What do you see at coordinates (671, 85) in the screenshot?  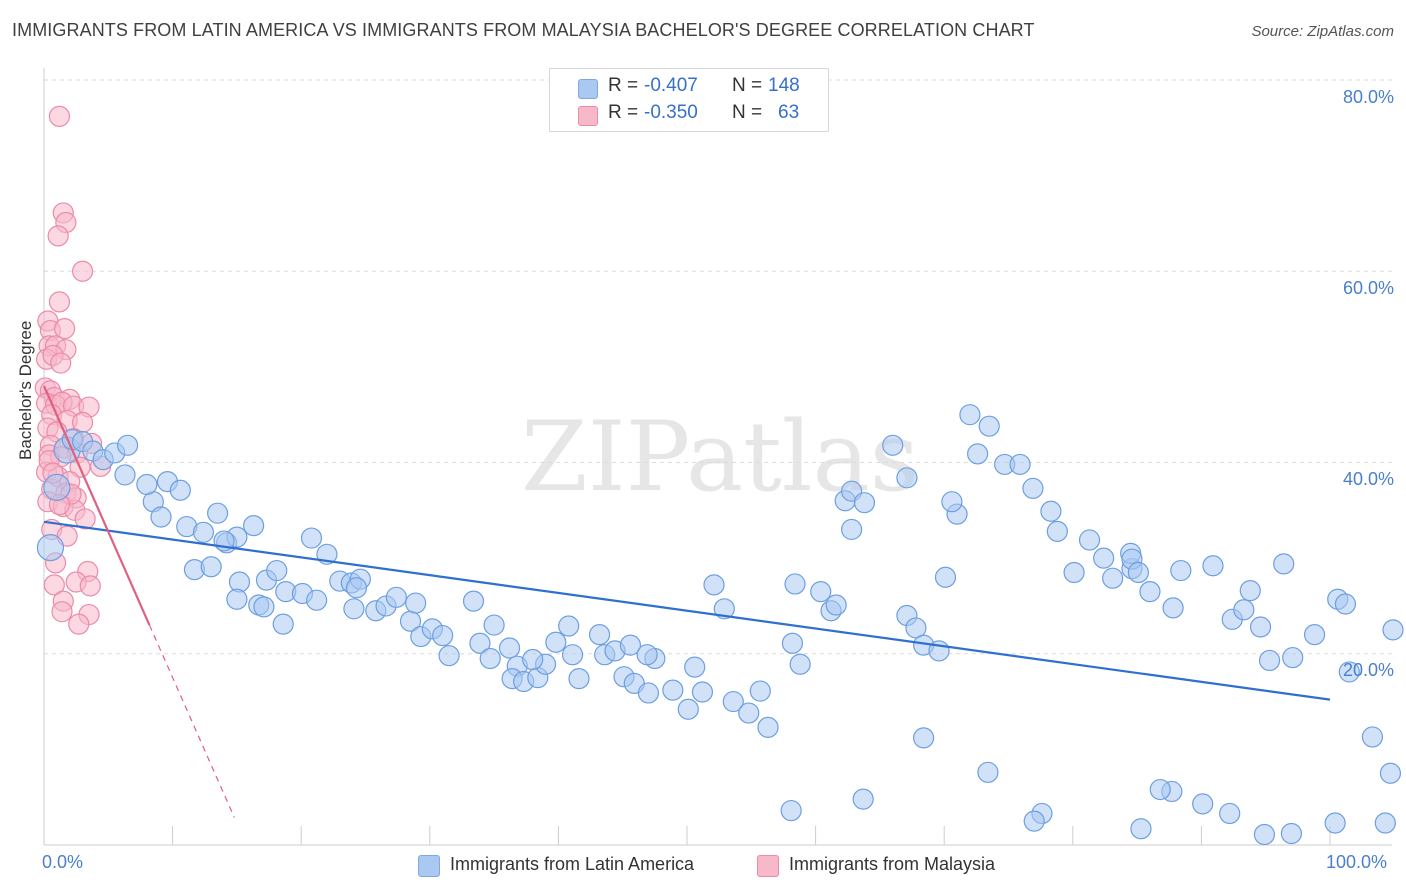 I see `r-value: -0.407` at bounding box center [671, 85].